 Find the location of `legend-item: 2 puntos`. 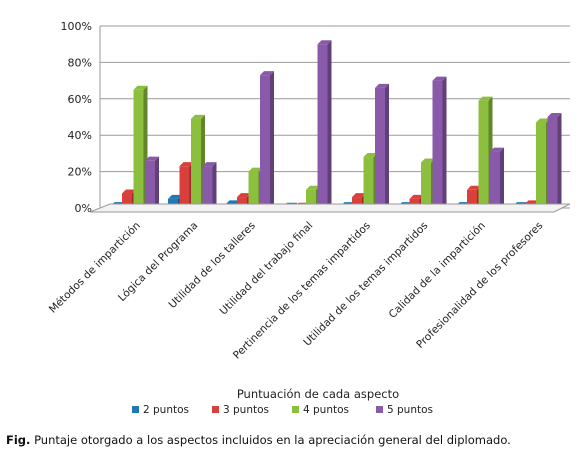

legend-item: 2 puntos is located at coordinates (160, 410).